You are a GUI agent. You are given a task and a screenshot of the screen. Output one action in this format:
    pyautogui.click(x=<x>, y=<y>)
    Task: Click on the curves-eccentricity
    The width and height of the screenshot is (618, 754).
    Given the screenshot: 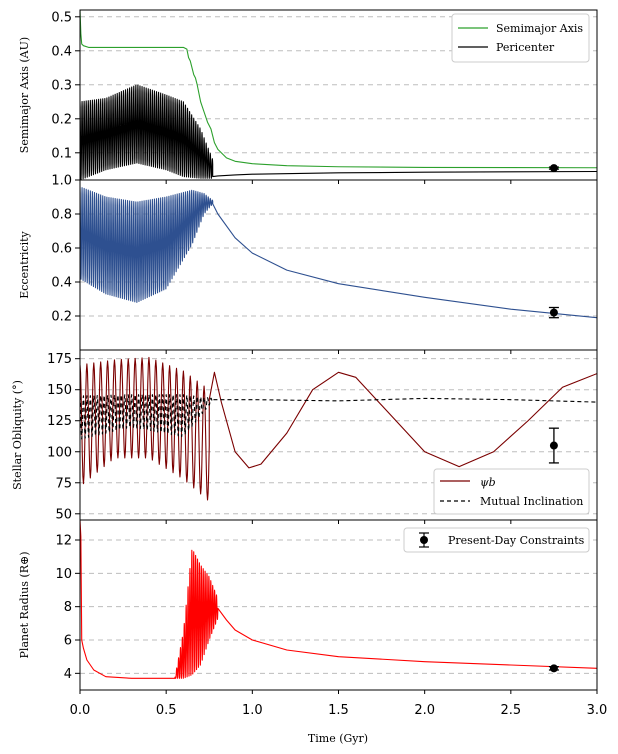 What is the action you would take?
    pyautogui.click(x=338, y=252)
    